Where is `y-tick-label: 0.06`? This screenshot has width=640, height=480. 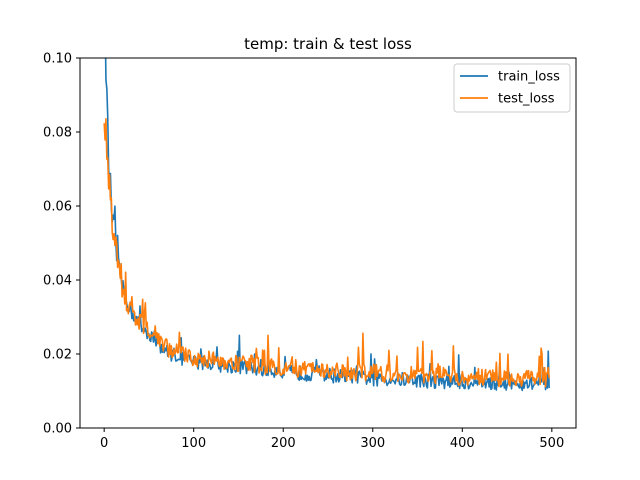
y-tick-label: 0.06 is located at coordinates (57, 207).